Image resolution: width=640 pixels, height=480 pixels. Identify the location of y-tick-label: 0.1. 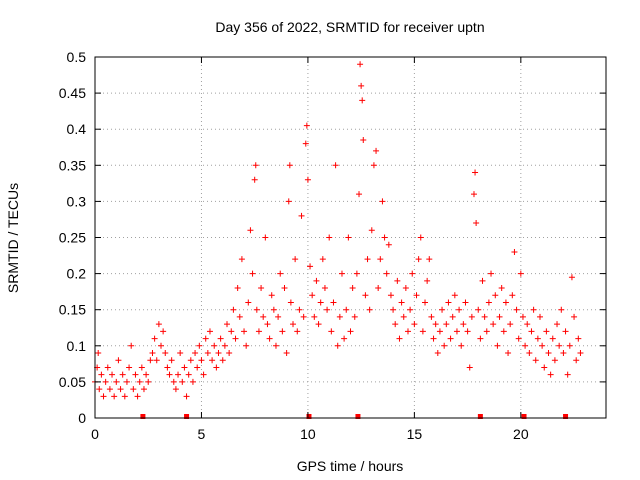
(77, 346).